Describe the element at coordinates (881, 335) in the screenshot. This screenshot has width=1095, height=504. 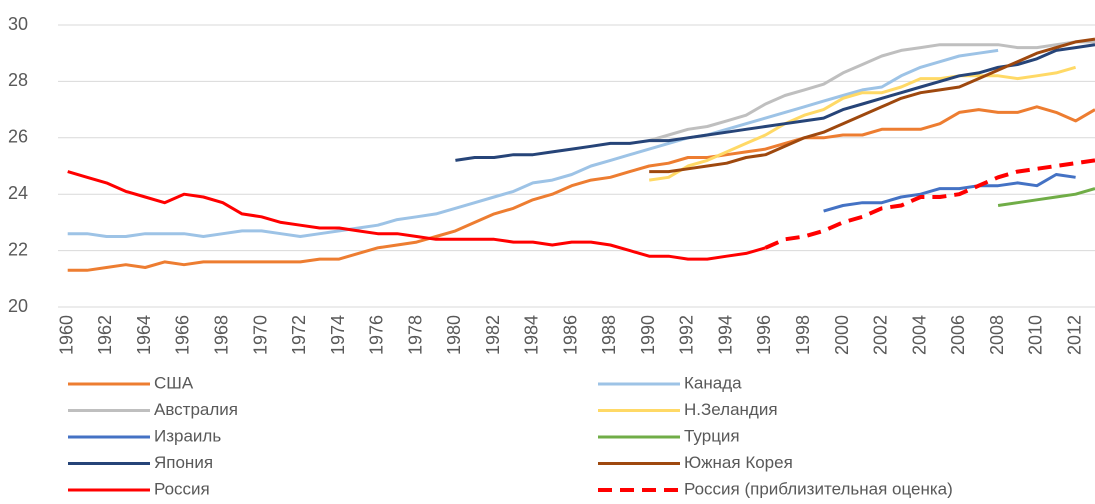
I see `x-tick-label: 2002` at that location.